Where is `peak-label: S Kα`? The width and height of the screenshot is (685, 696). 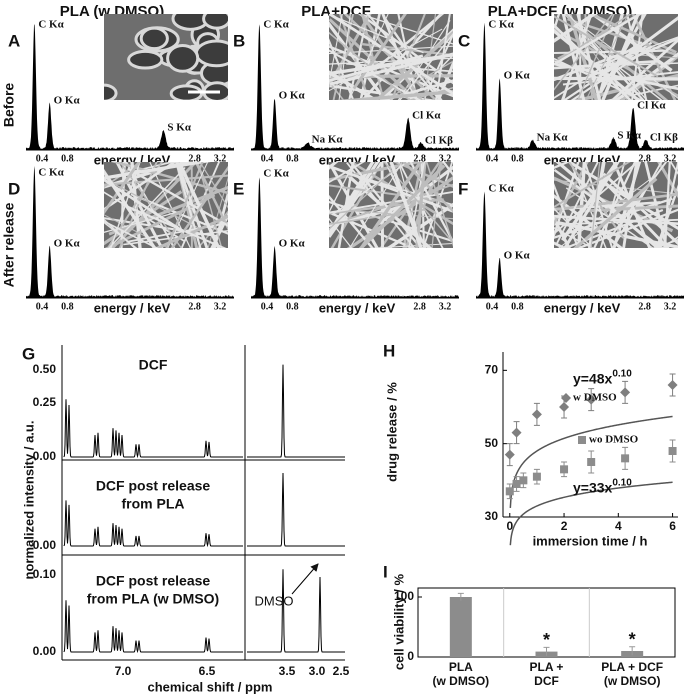 peak-label: S Kα is located at coordinates (629, 136).